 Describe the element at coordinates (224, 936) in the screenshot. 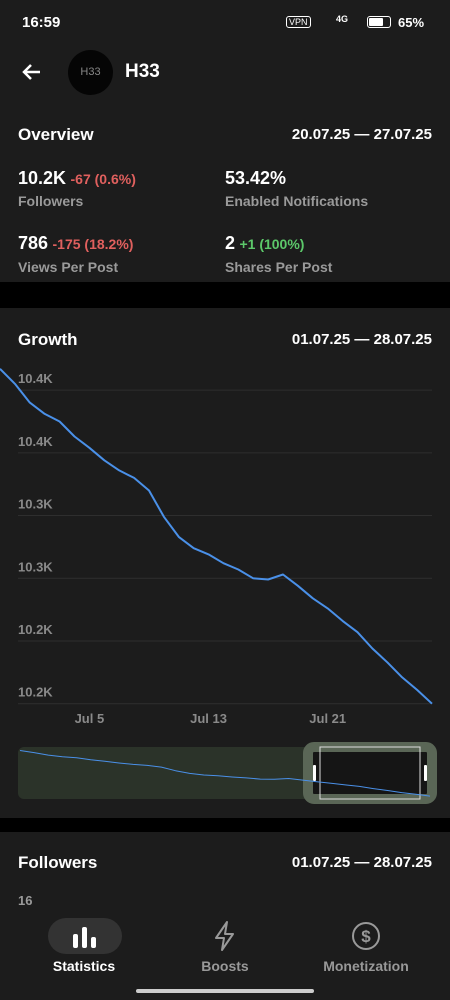

I see `boosts-icon` at that location.